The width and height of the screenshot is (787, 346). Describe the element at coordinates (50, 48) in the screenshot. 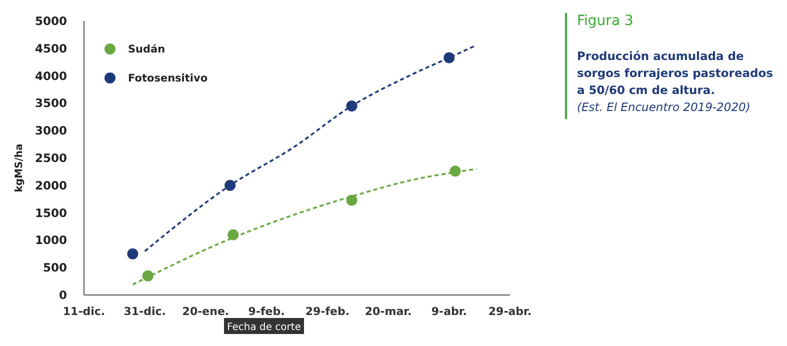

I see `y-tick-label: 4500` at that location.